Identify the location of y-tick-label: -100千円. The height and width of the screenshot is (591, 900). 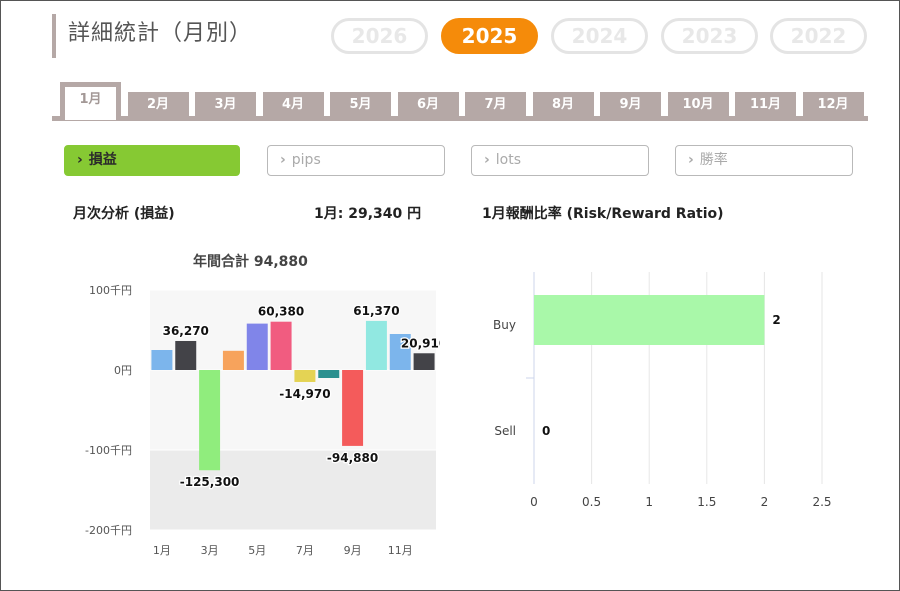
(108, 450).